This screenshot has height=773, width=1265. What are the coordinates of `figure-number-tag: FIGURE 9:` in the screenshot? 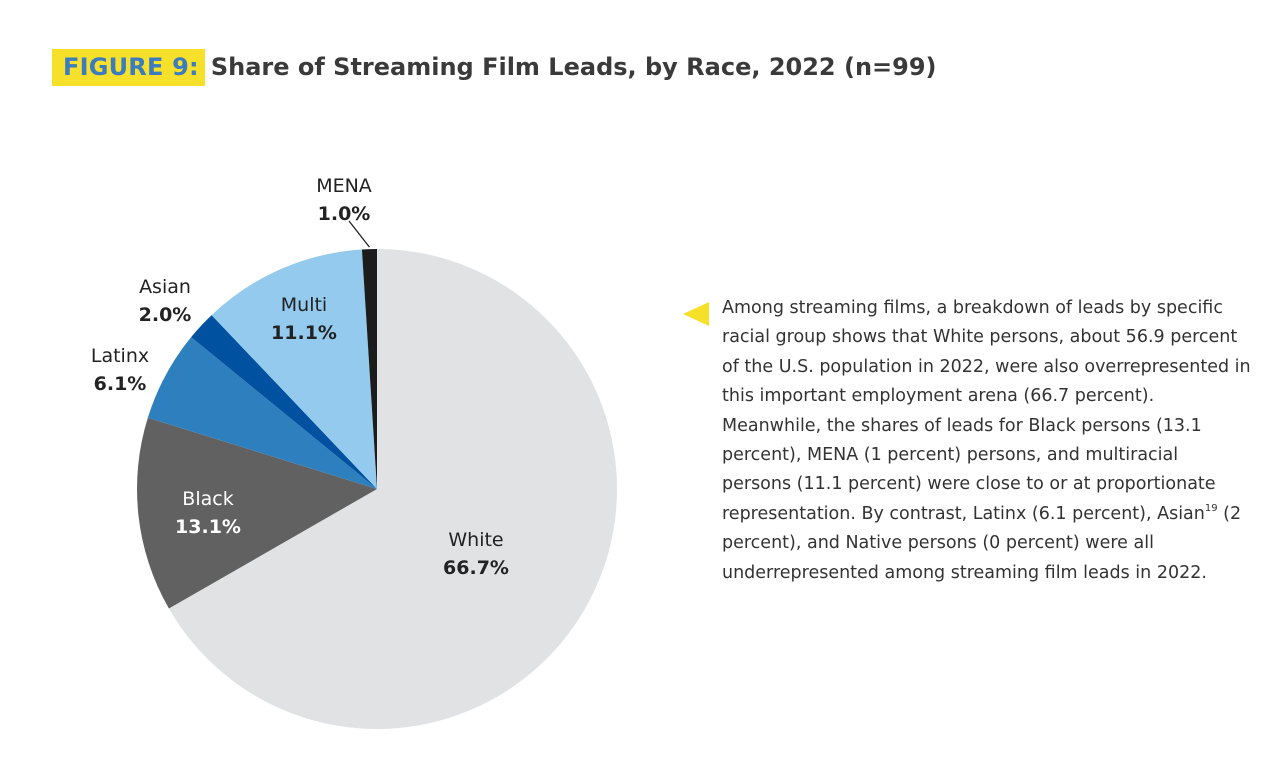 It's located at (128, 67).